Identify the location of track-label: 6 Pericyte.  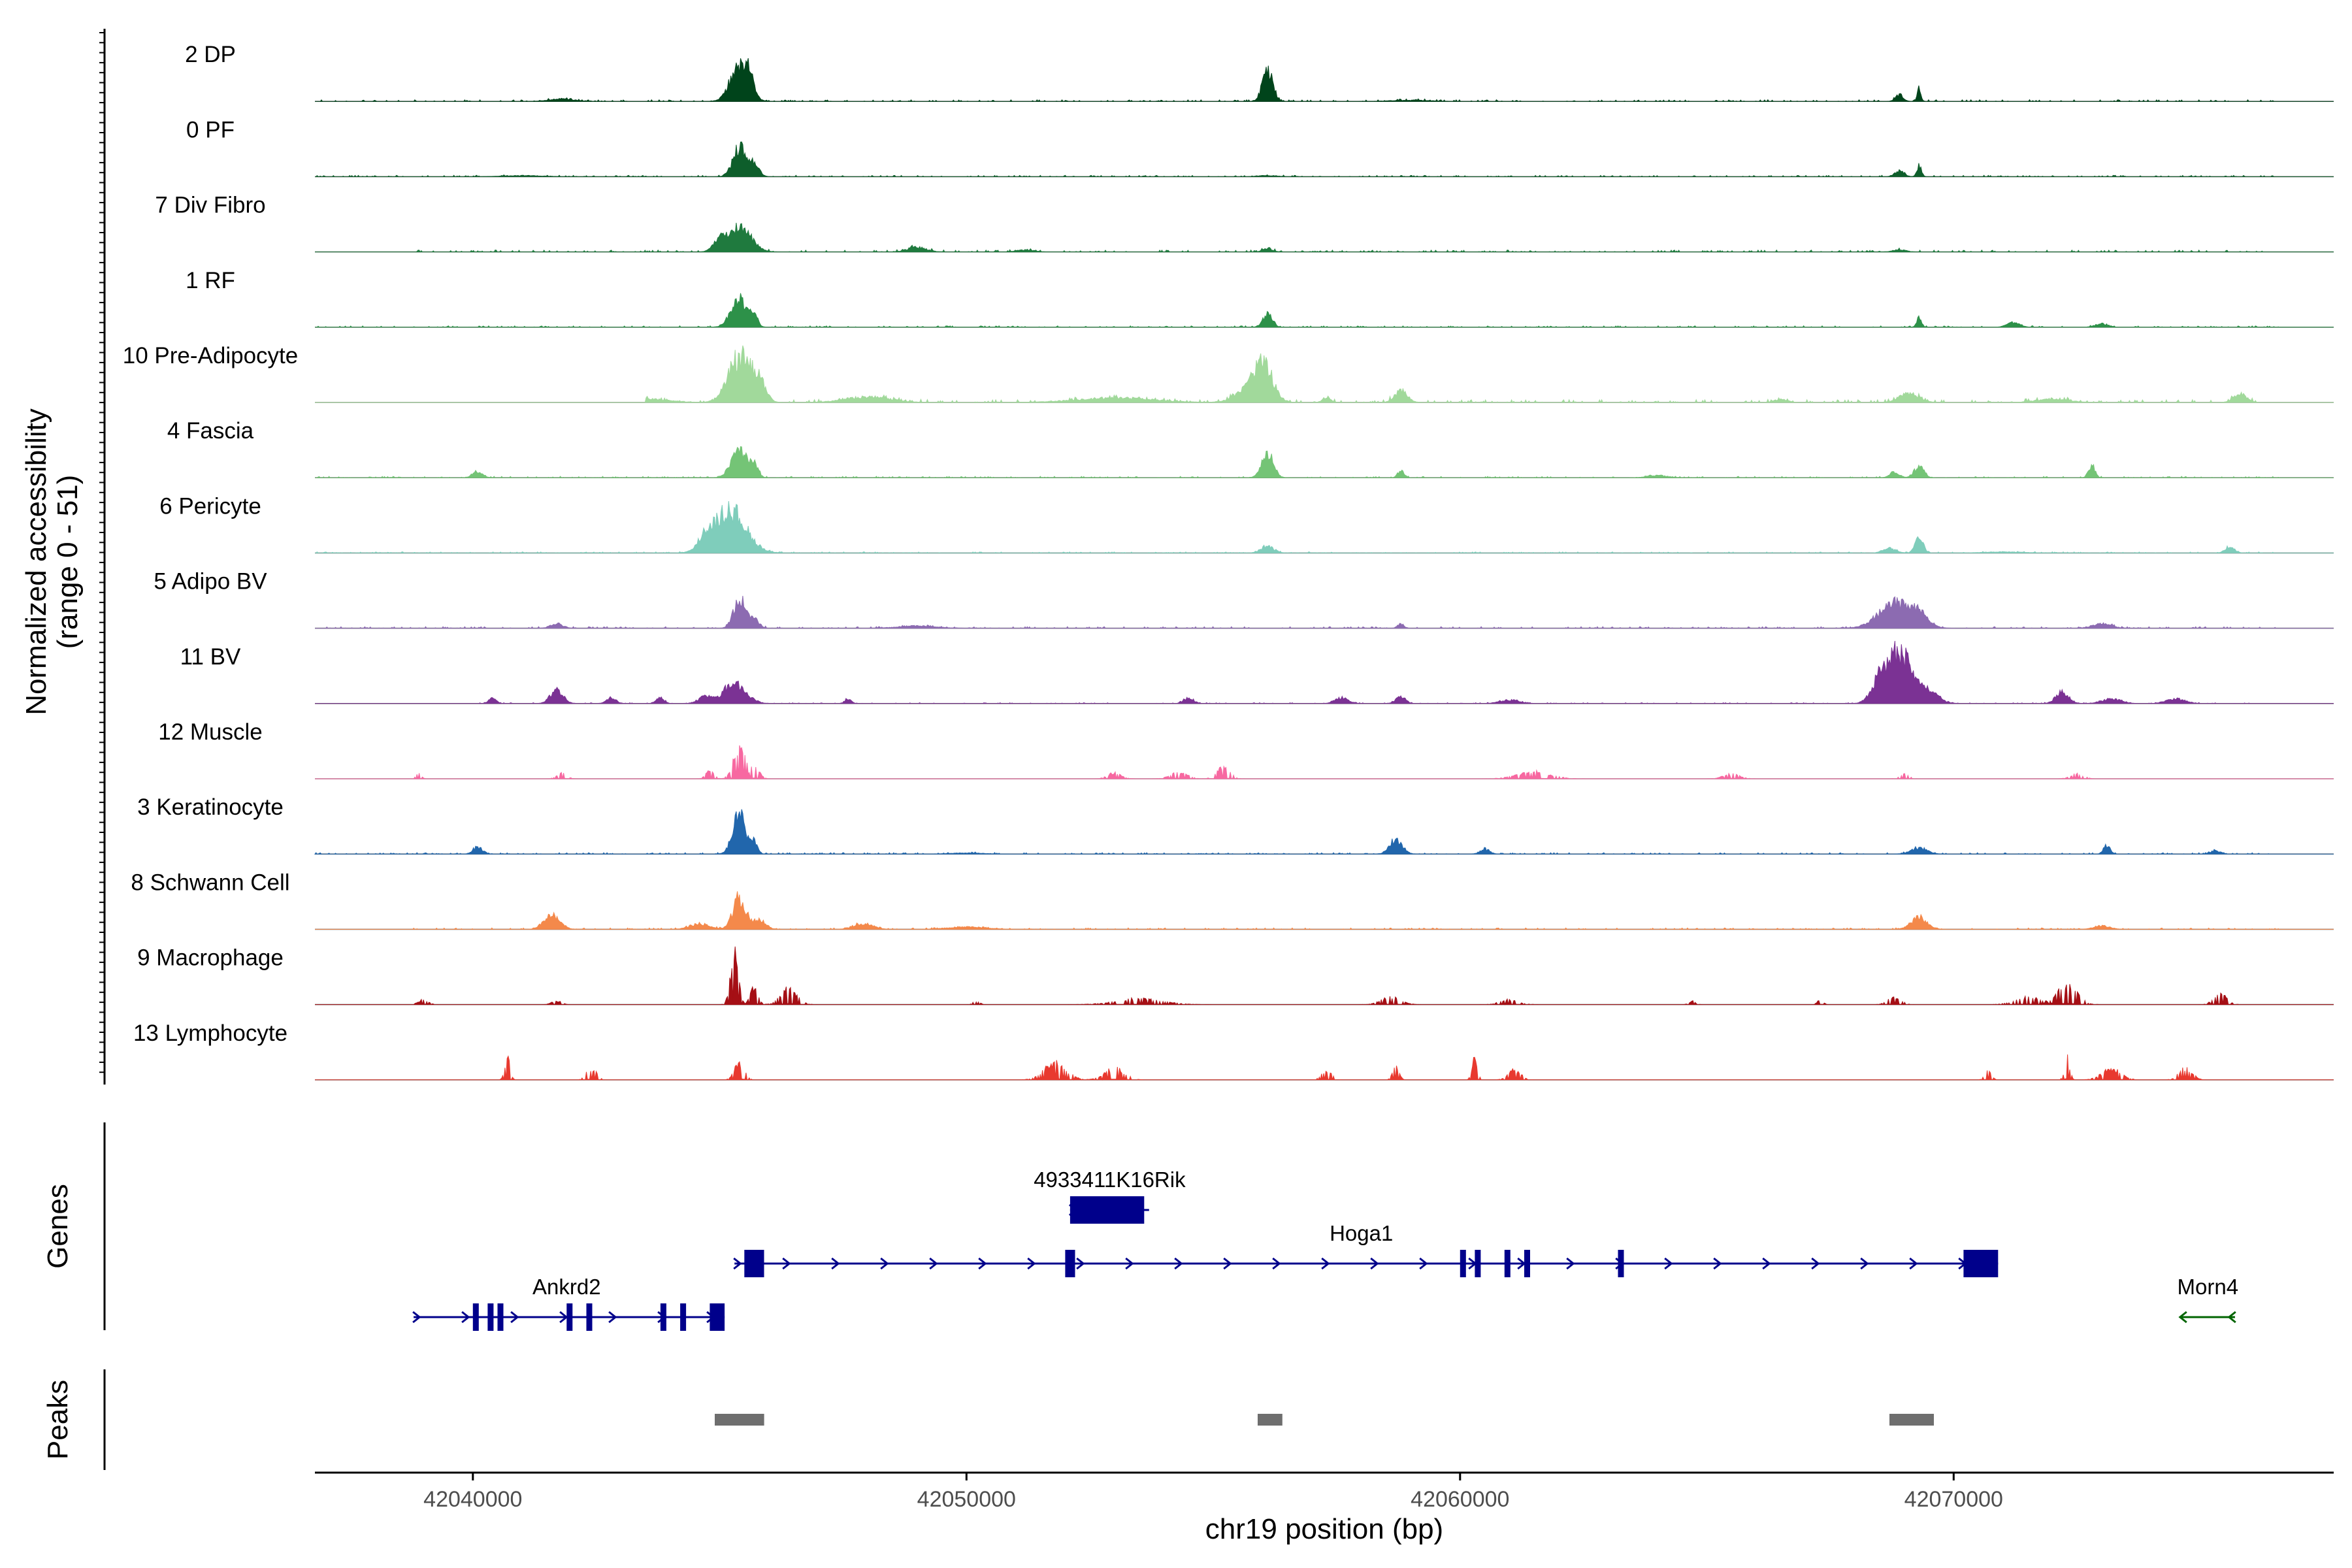
(210, 506).